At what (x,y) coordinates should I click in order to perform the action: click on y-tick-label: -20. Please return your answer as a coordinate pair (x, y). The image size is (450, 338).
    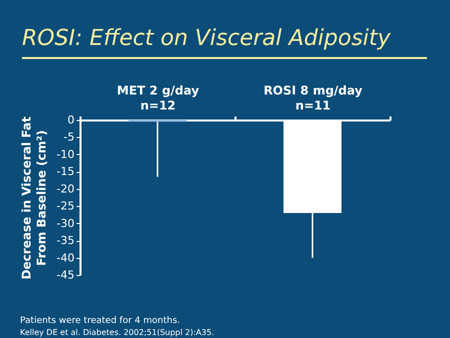
    Looking at the image, I should click on (65, 189).